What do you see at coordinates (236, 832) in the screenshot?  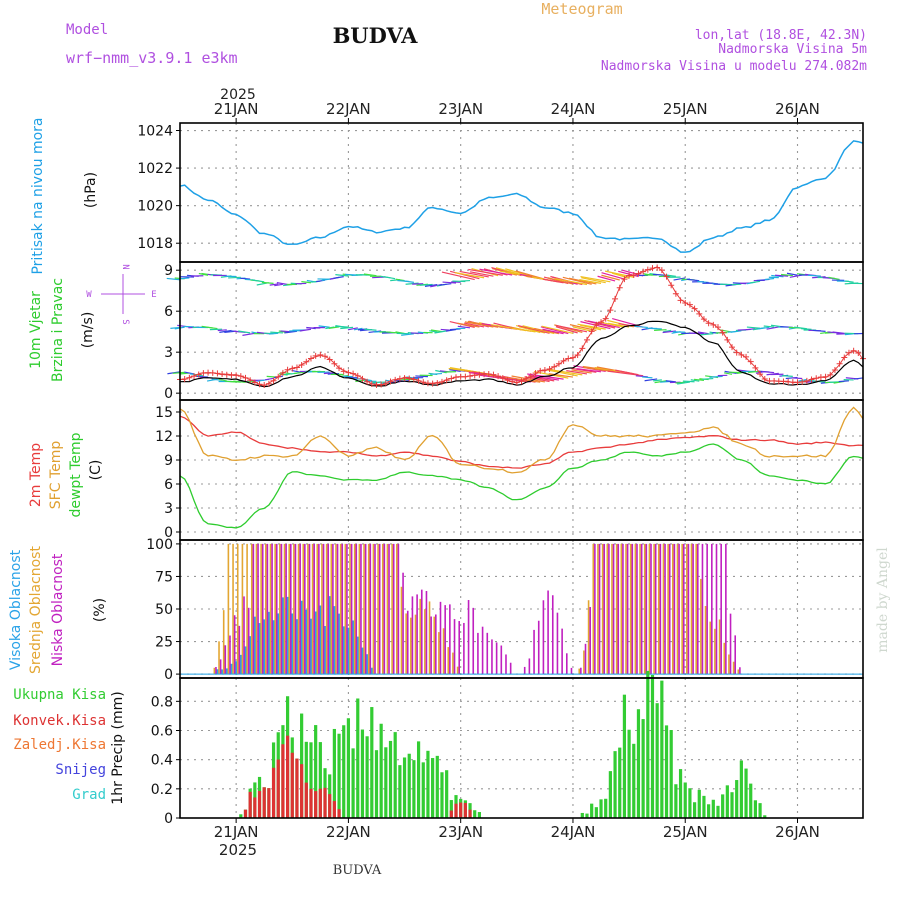 I see `day-label-bottom: 21JAN` at bounding box center [236, 832].